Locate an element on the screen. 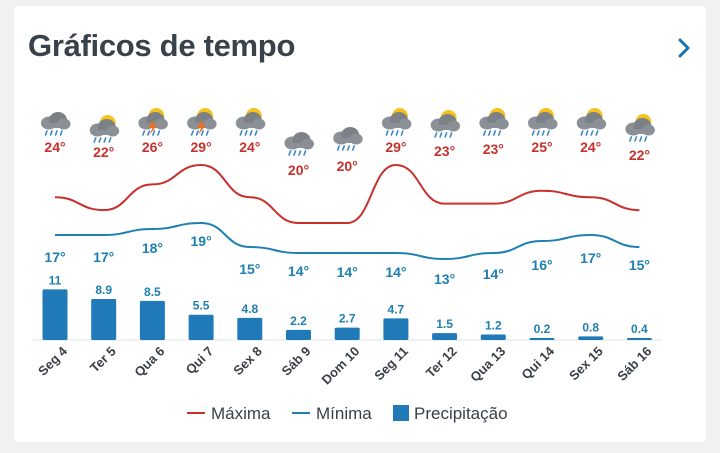 This screenshot has width=720, height=453. legend-label-precip: Precipitação is located at coordinates (461, 413).